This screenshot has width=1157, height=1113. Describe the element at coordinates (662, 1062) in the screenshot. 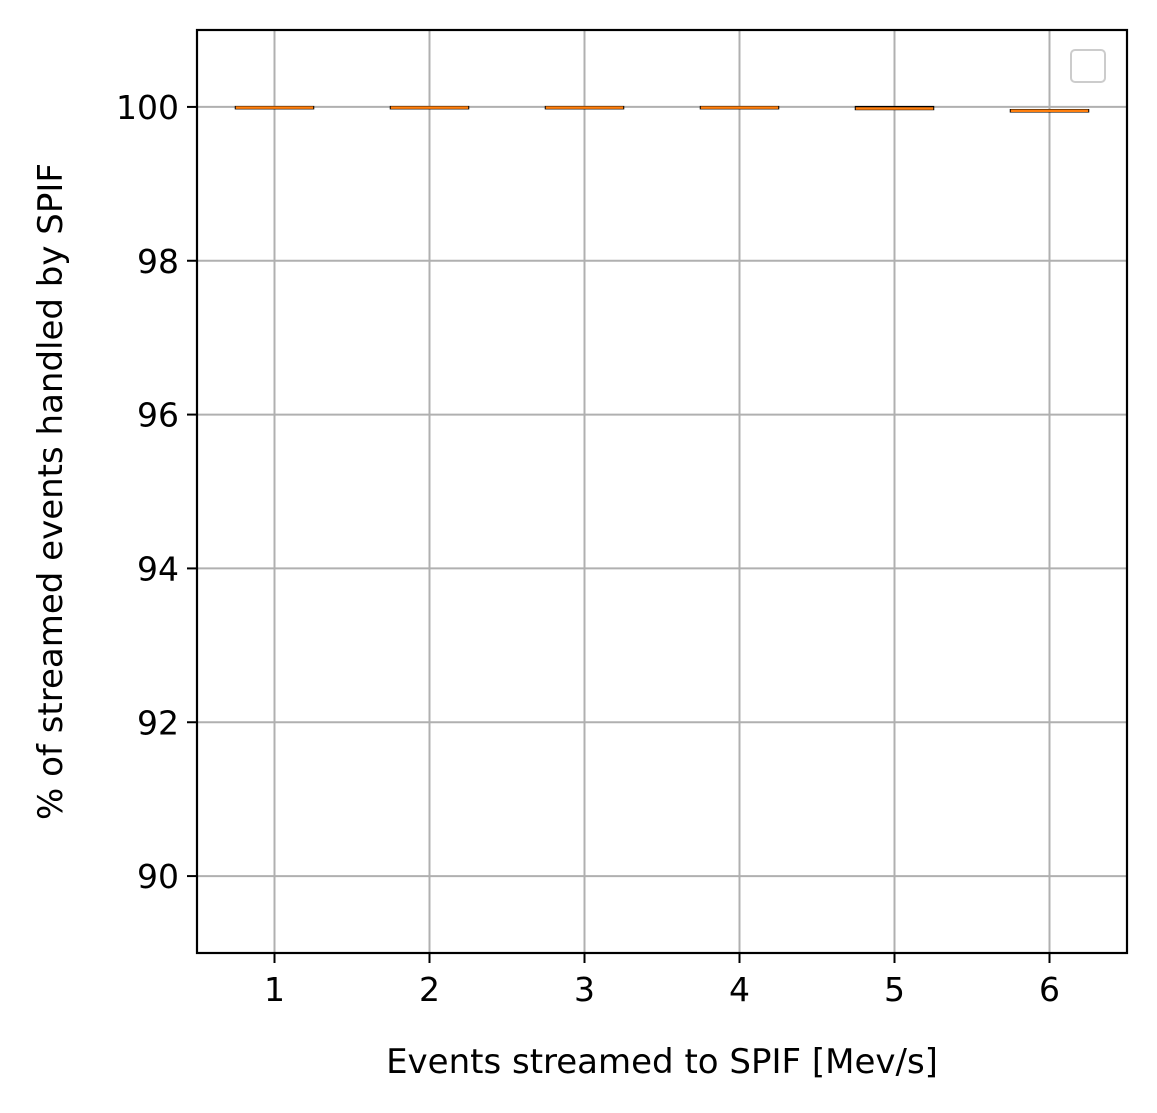

I see `x-axis-label: Events streamed to SPIF [Mev/s]` at that location.